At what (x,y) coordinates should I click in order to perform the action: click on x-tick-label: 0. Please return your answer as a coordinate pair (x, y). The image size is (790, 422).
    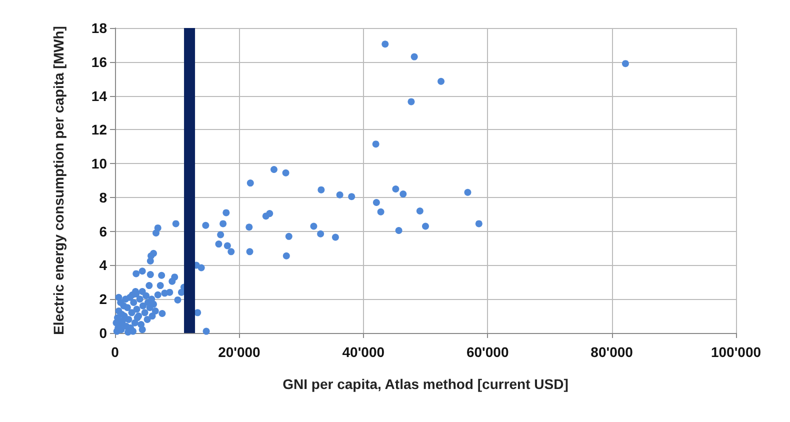
    Looking at the image, I should click on (115, 352).